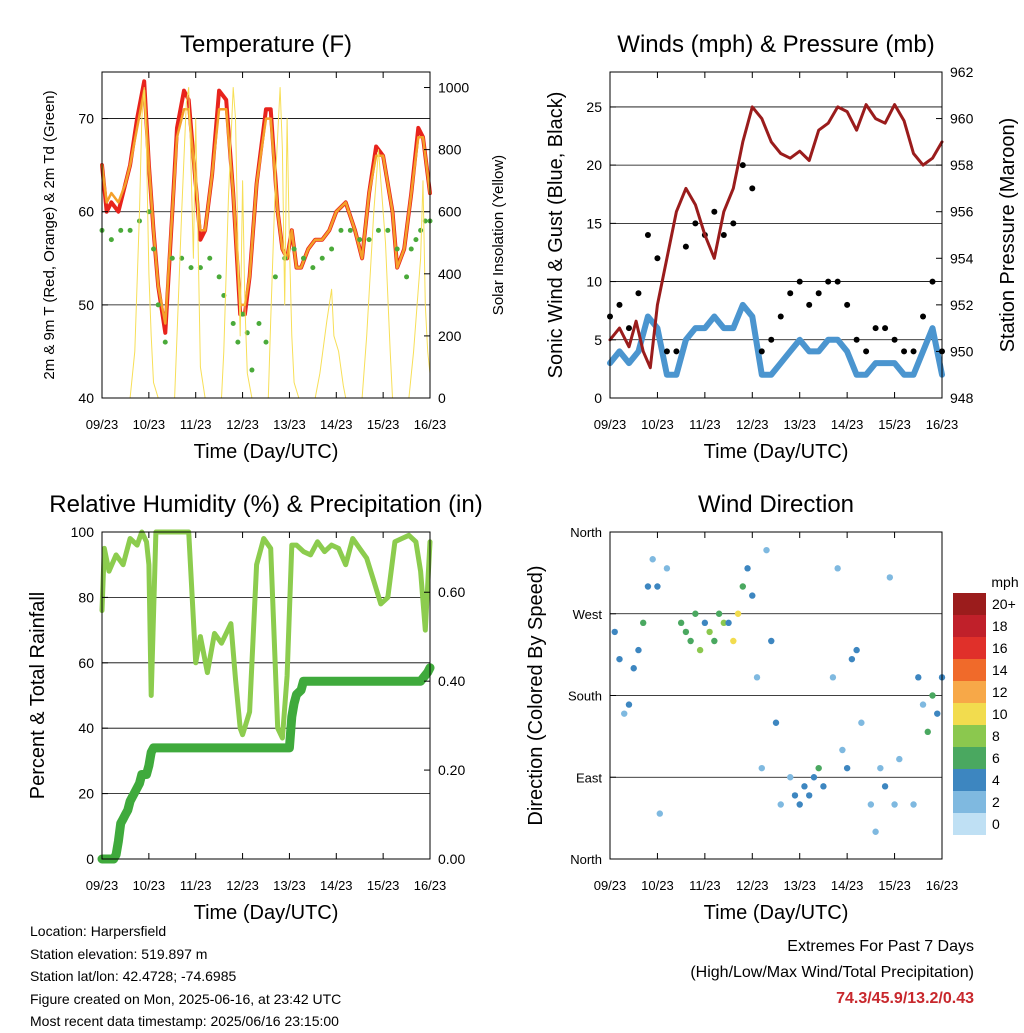 This screenshot has height=1033, width=1024. What do you see at coordinates (86, 728) in the screenshot?
I see `humidity-ytick-label: 40` at bounding box center [86, 728].